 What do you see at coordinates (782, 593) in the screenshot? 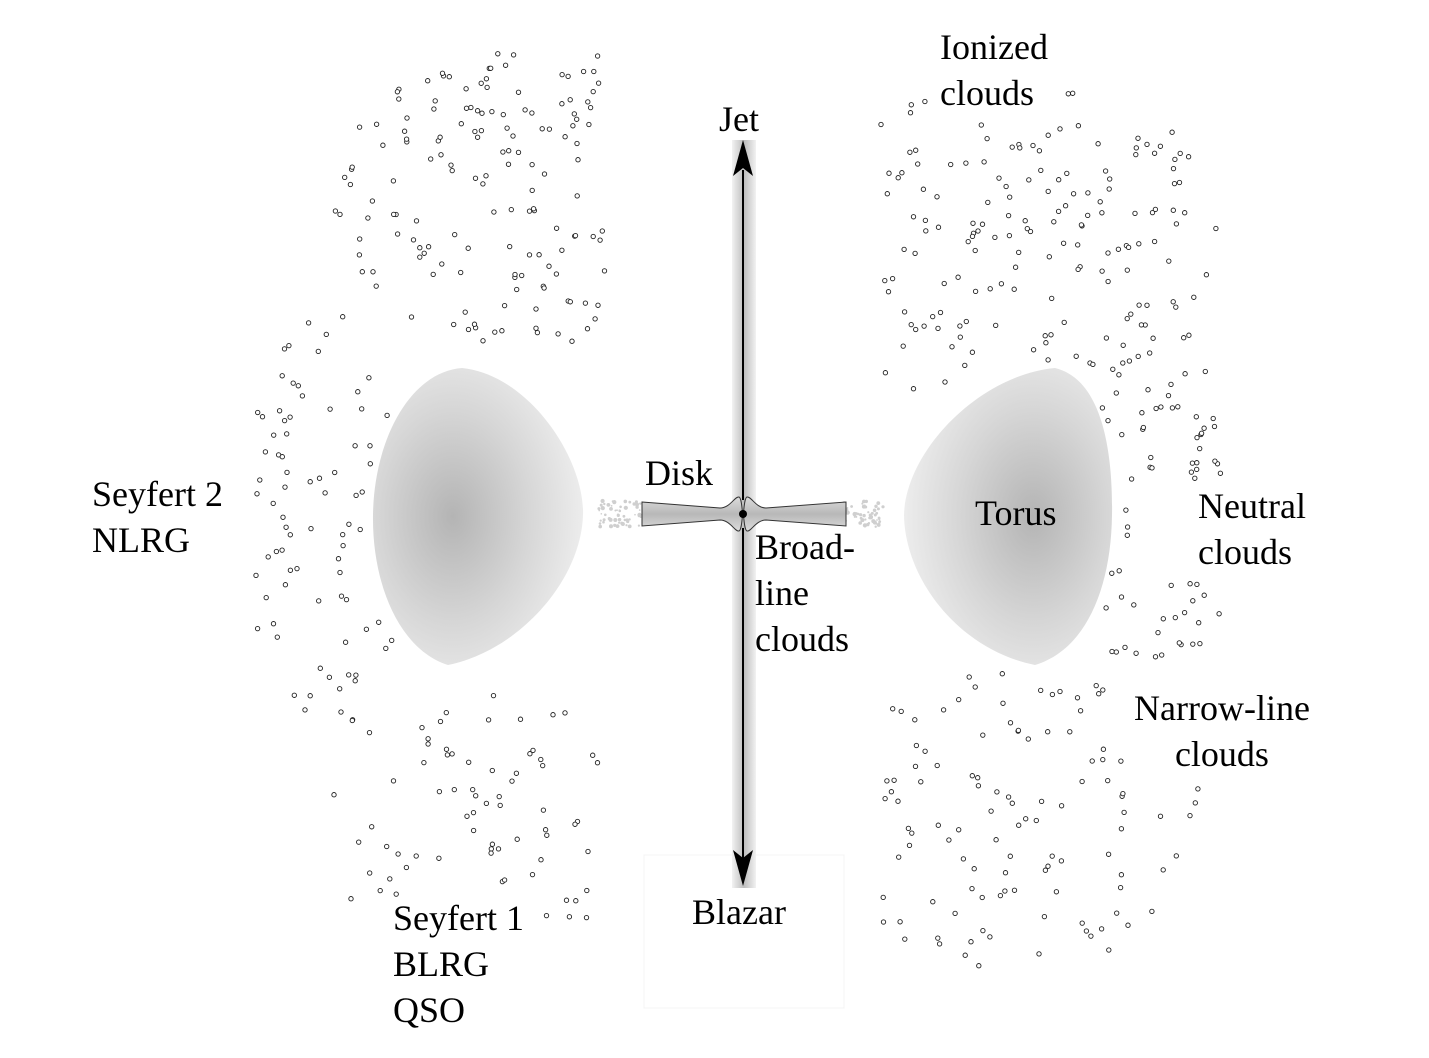
I see `label-broad-line-2: line` at bounding box center [782, 593].